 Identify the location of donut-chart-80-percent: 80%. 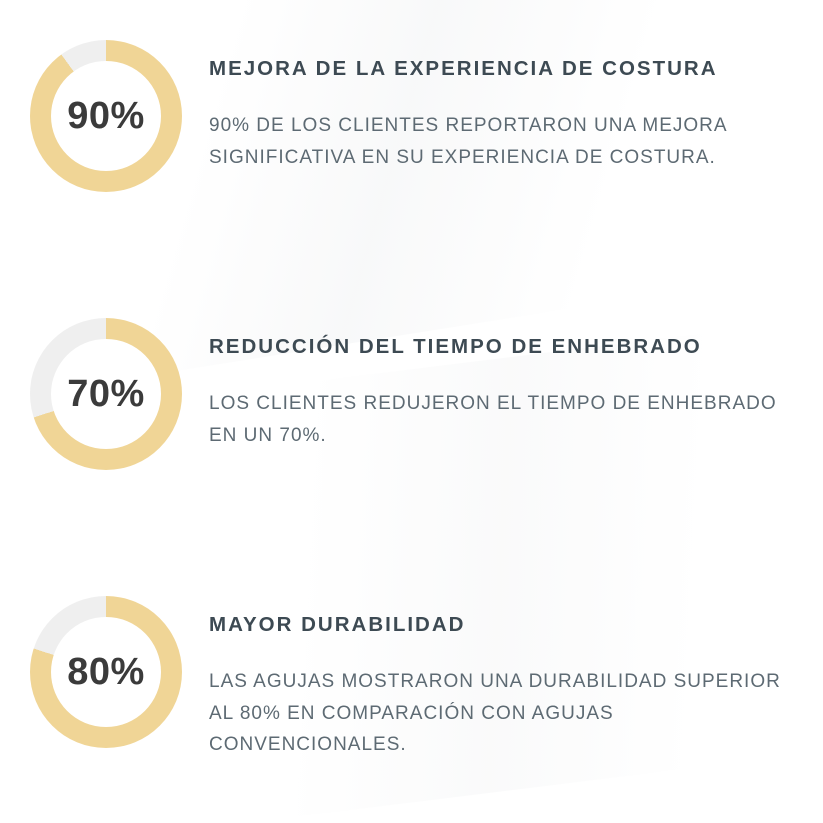
(106, 672).